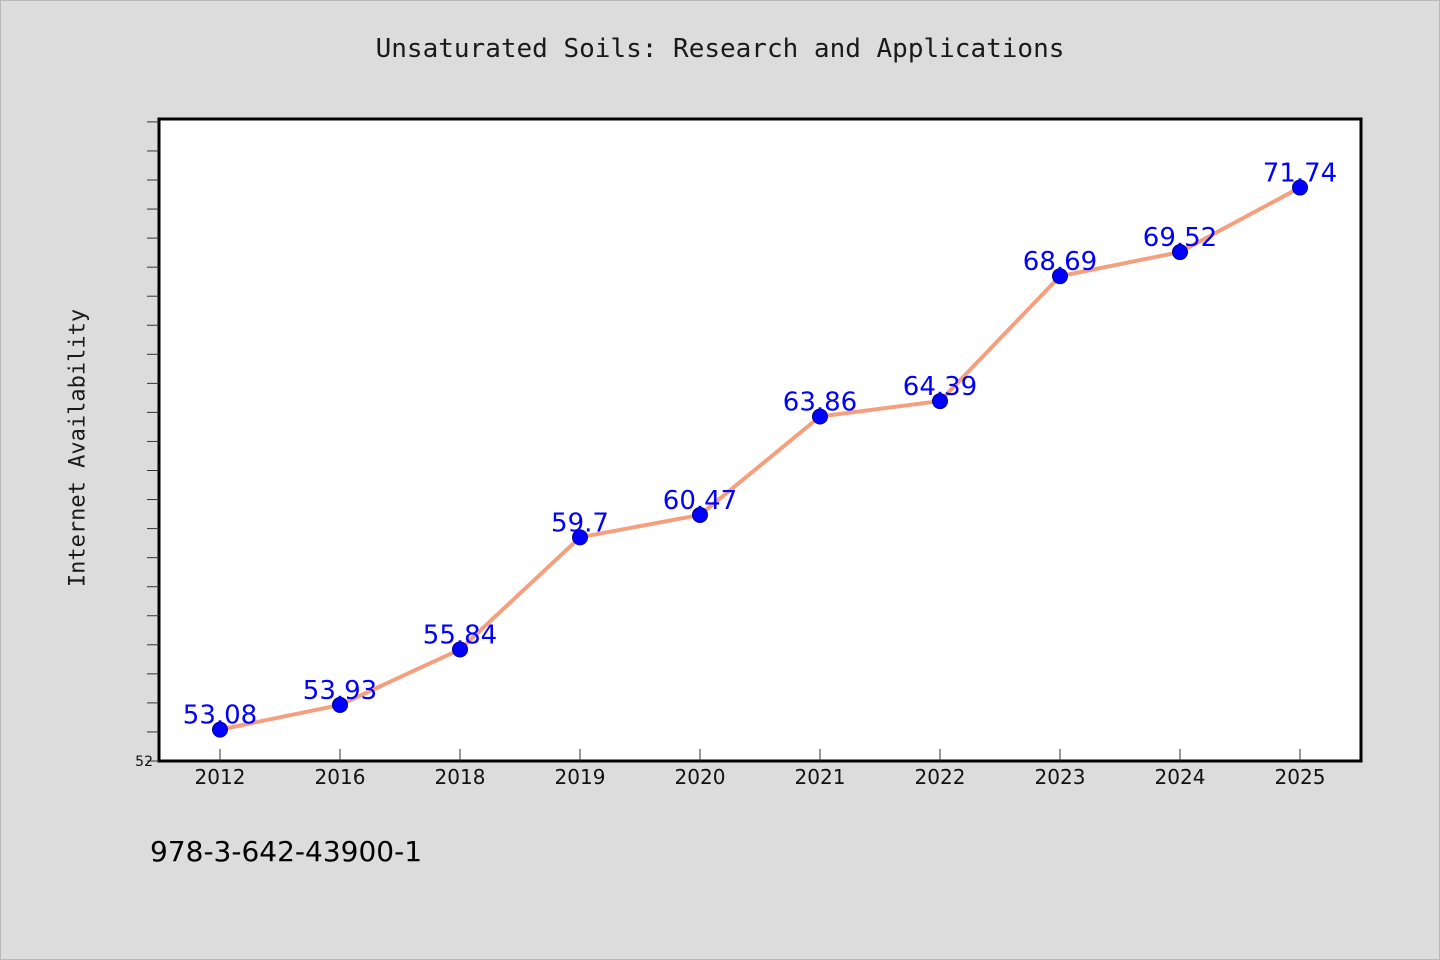 The image size is (1440, 960). Describe the element at coordinates (147, 445) in the screenshot. I see `y-axis-ticks: 52` at that location.